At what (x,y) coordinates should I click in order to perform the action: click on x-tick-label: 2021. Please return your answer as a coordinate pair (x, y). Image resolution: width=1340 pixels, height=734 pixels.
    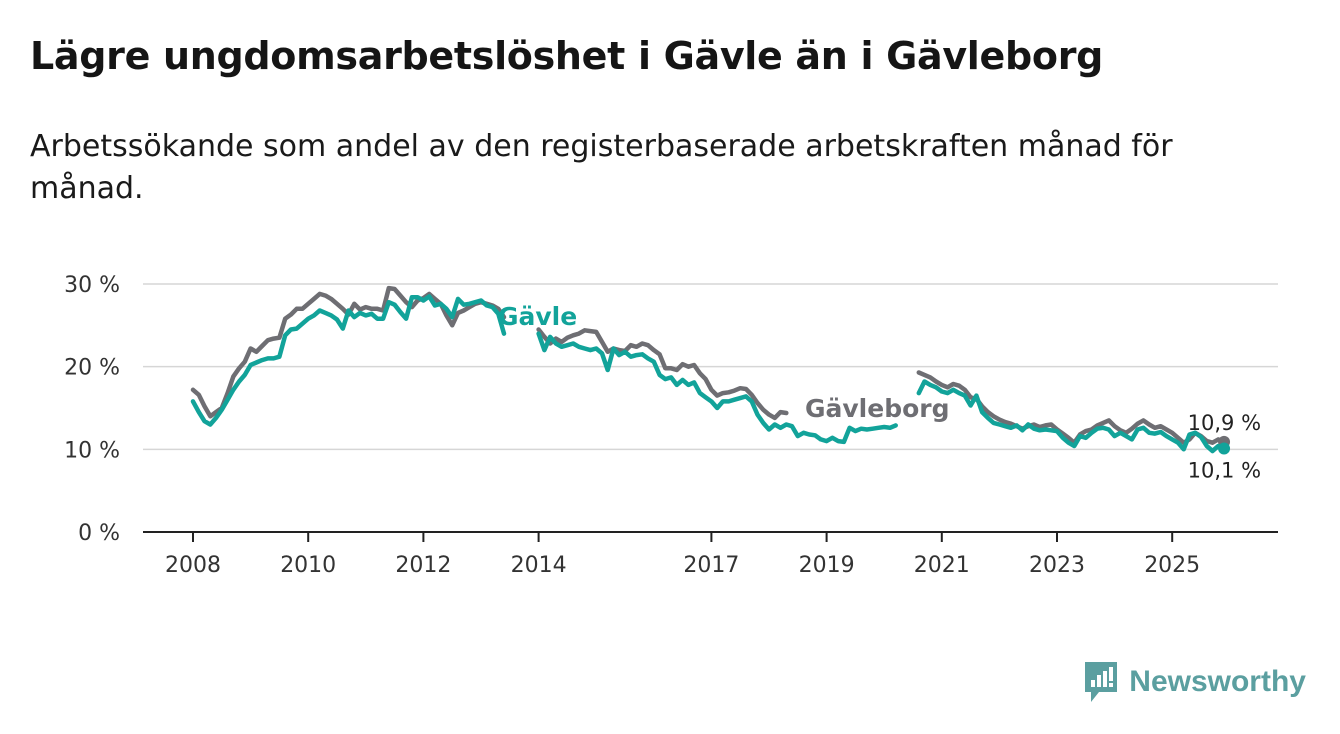
    Looking at the image, I should click on (942, 565).